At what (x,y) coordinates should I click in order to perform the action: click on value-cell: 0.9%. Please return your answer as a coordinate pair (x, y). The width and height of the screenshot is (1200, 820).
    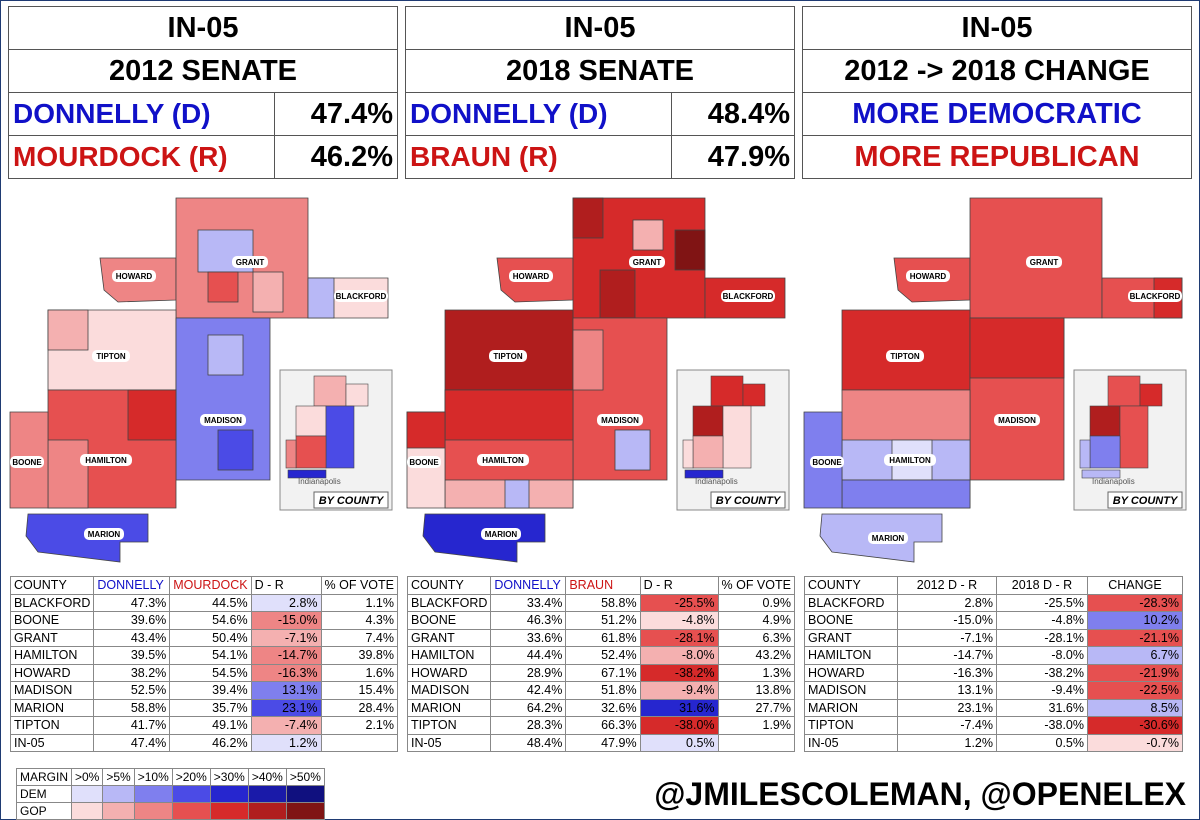
    Looking at the image, I should click on (756, 602).